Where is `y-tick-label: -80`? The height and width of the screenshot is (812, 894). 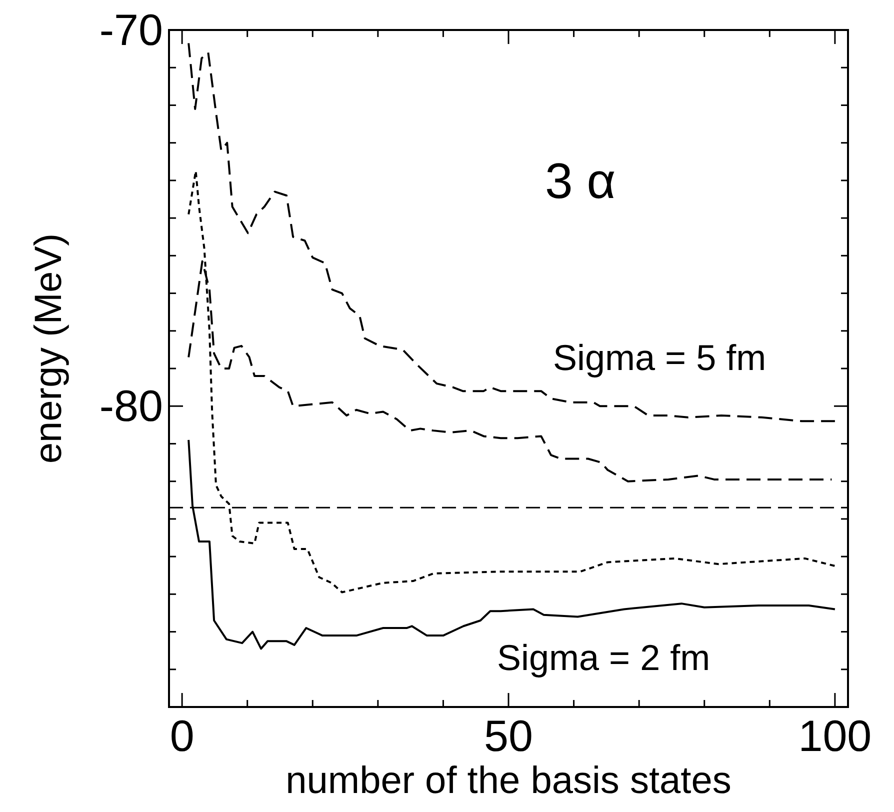
y-tick-label: -80 is located at coordinates (131, 407).